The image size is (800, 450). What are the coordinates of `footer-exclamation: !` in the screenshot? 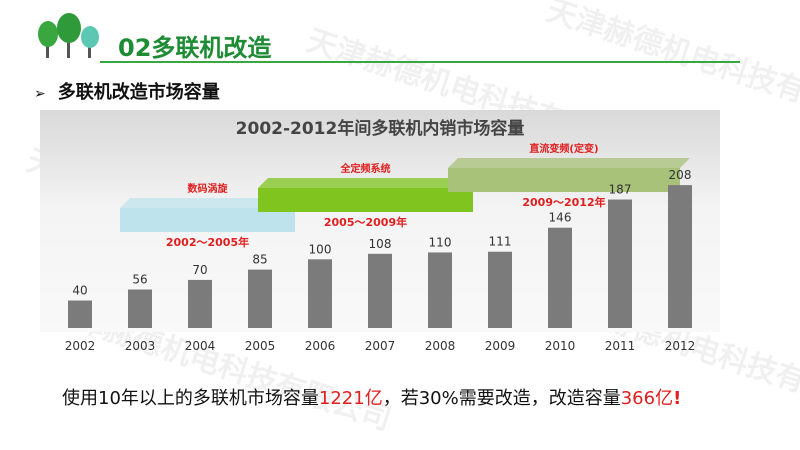 It's located at (677, 398).